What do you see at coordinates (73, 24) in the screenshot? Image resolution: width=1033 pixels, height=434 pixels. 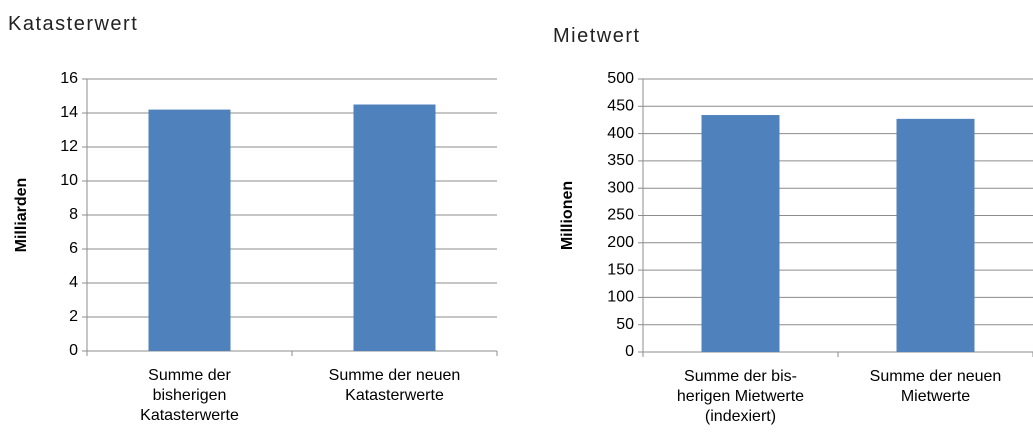 I see `chart-title: Katasterwert` at bounding box center [73, 24].